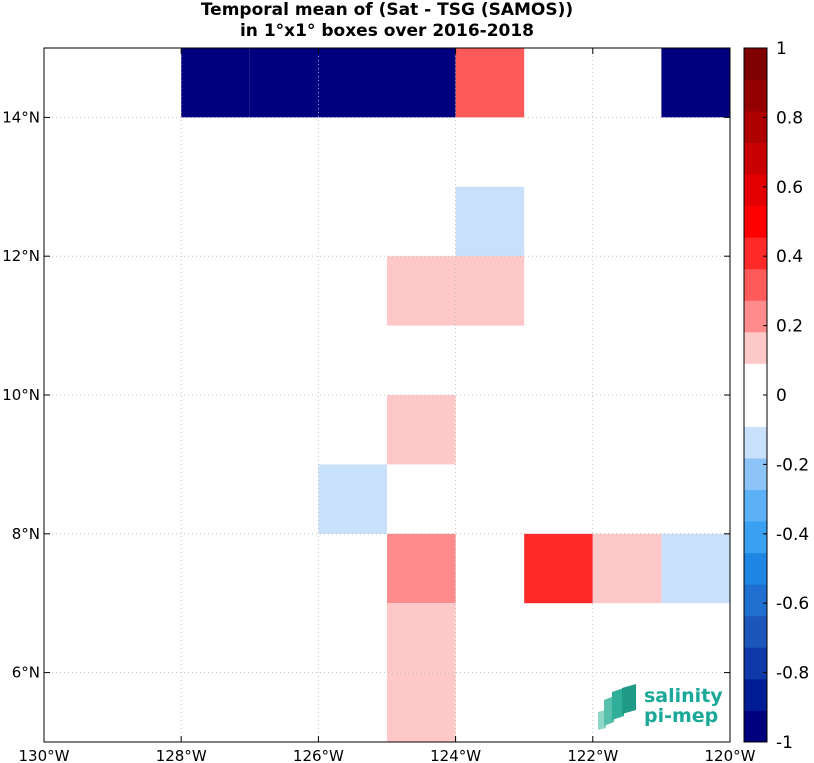 The width and height of the screenshot is (814, 763). I want to click on colorbar-tick-label-4: 0.2, so click(789, 327).